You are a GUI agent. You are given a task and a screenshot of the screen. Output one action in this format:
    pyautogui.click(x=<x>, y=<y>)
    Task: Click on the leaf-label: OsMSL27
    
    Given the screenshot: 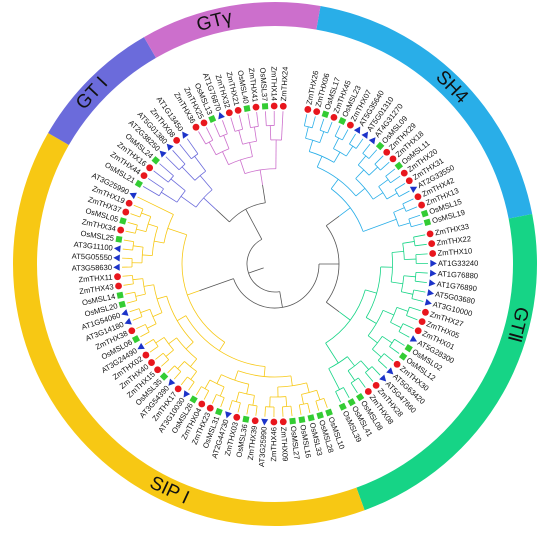 What is the action you would take?
    pyautogui.click(x=295, y=442)
    